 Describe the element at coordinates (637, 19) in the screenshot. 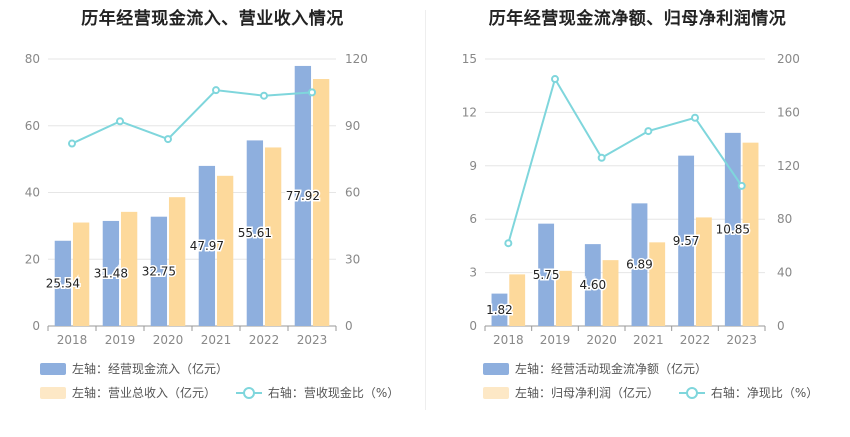

I see `chart-title: 历年经营现金流净额、归母净利润情况` at that location.